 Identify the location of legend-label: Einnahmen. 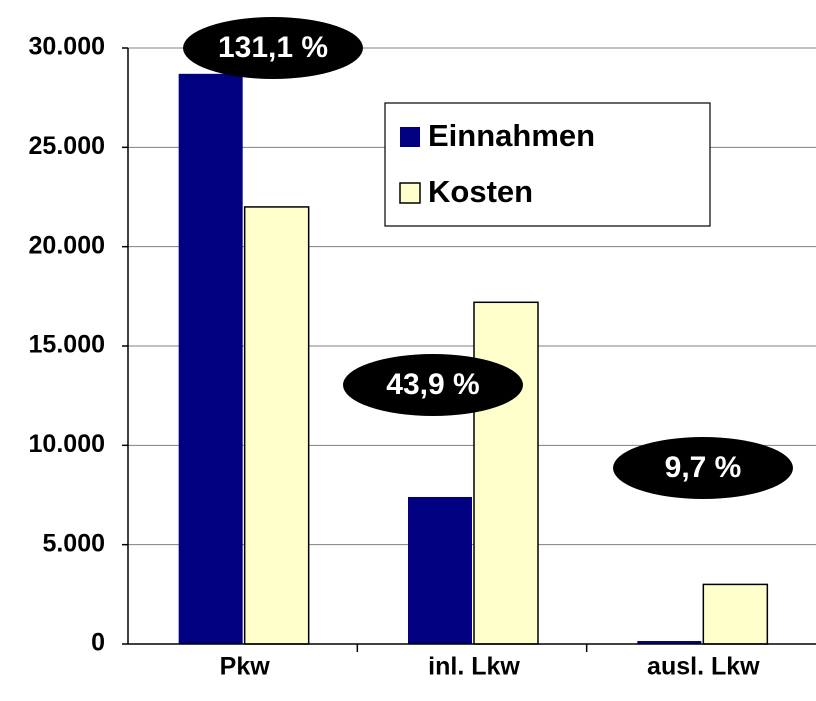
(511, 135).